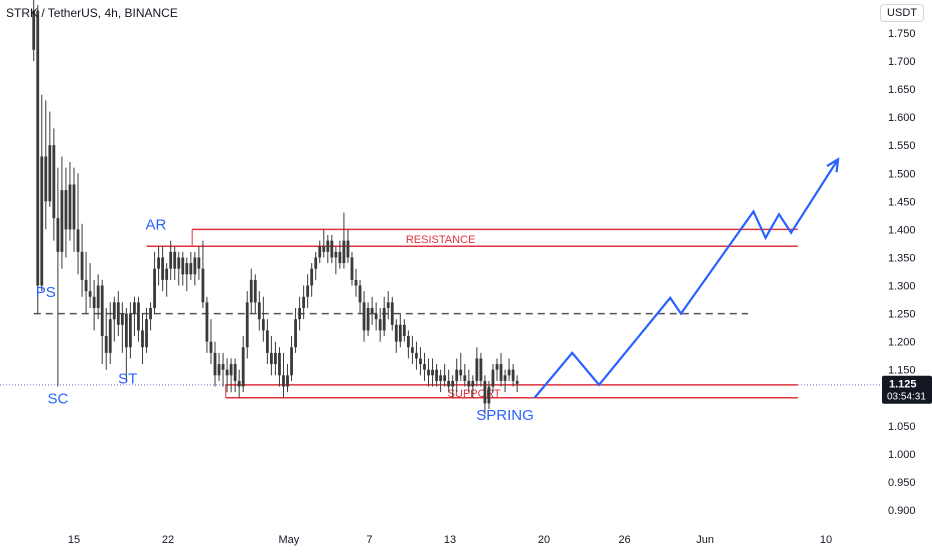 Image resolution: width=932 pixels, height=555 pixels. What do you see at coordinates (902, 202) in the screenshot?
I see `y-tick-label: 1.450` at bounding box center [902, 202].